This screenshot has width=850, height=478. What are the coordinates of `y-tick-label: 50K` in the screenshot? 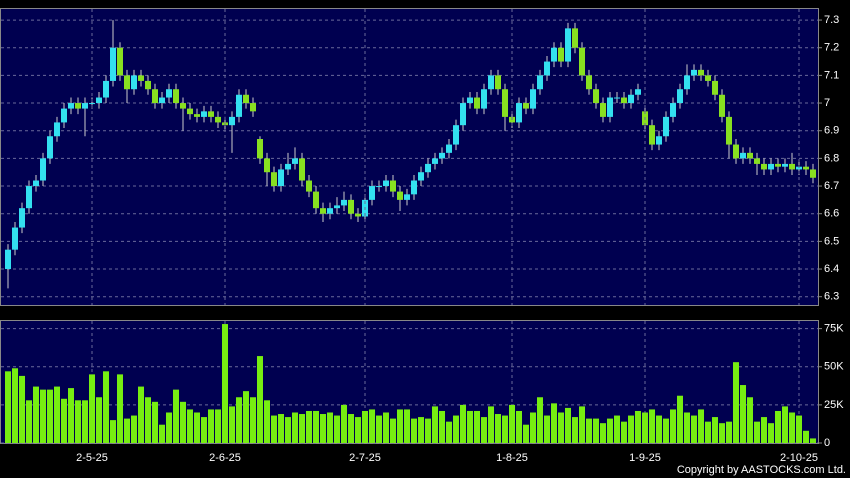 It's located at (834, 367).